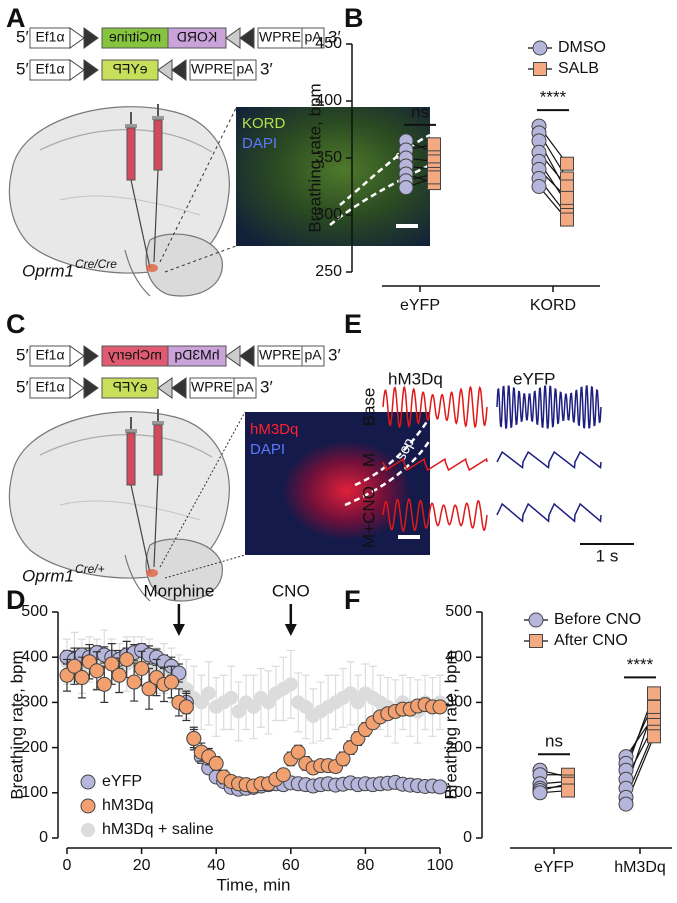  Describe the element at coordinates (128, 805) in the screenshot. I see `legend-label: hM3Dq` at that location.